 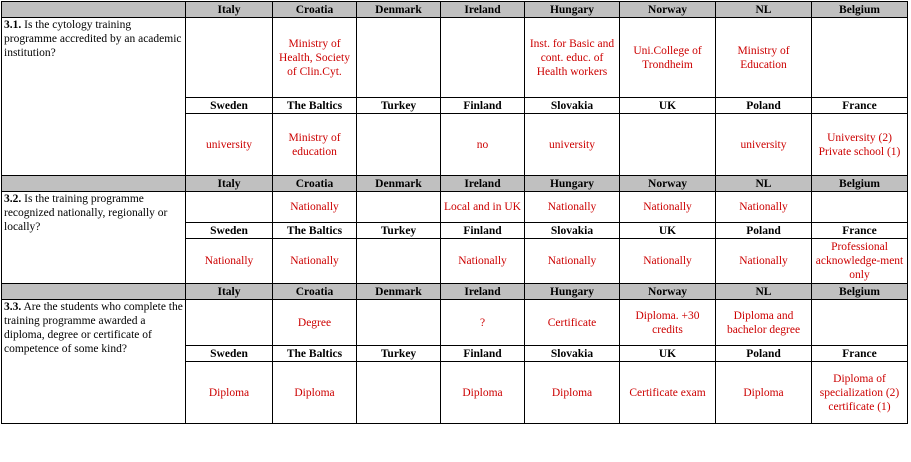 What do you see at coordinates (667, 392) in the screenshot?
I see `answer-cell: Certificate exam` at bounding box center [667, 392].